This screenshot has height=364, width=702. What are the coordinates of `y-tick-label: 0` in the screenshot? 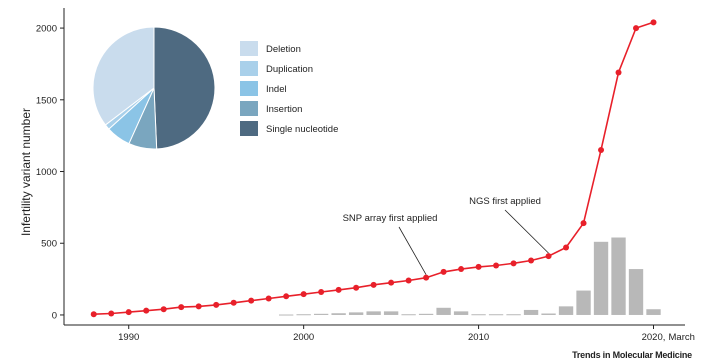 It's located at (54, 315).